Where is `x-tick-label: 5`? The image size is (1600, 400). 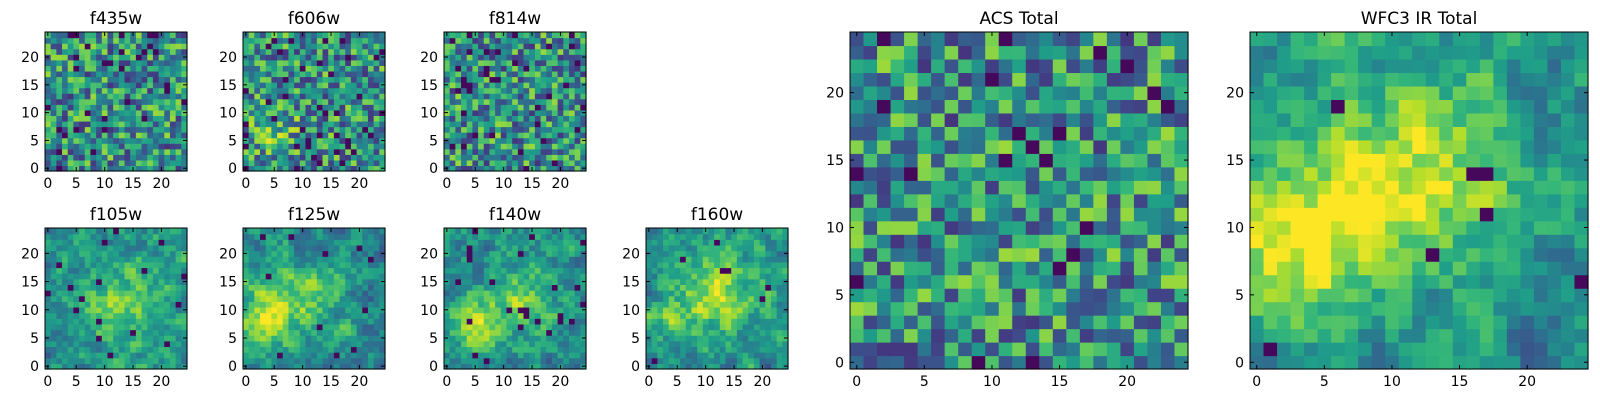
x-tick-label: 5 is located at coordinates (677, 382).